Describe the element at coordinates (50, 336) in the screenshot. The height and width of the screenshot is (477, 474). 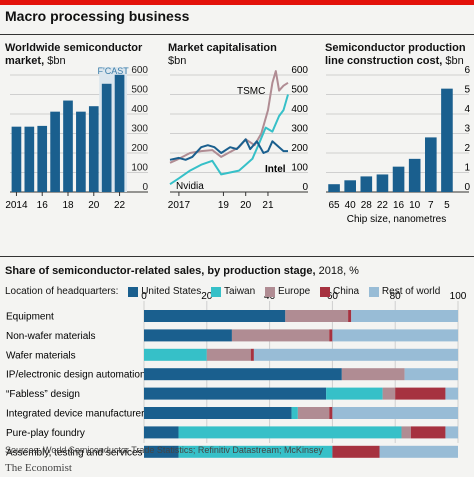
I see `panel4-category-label: Non-wafer materials` at that location.